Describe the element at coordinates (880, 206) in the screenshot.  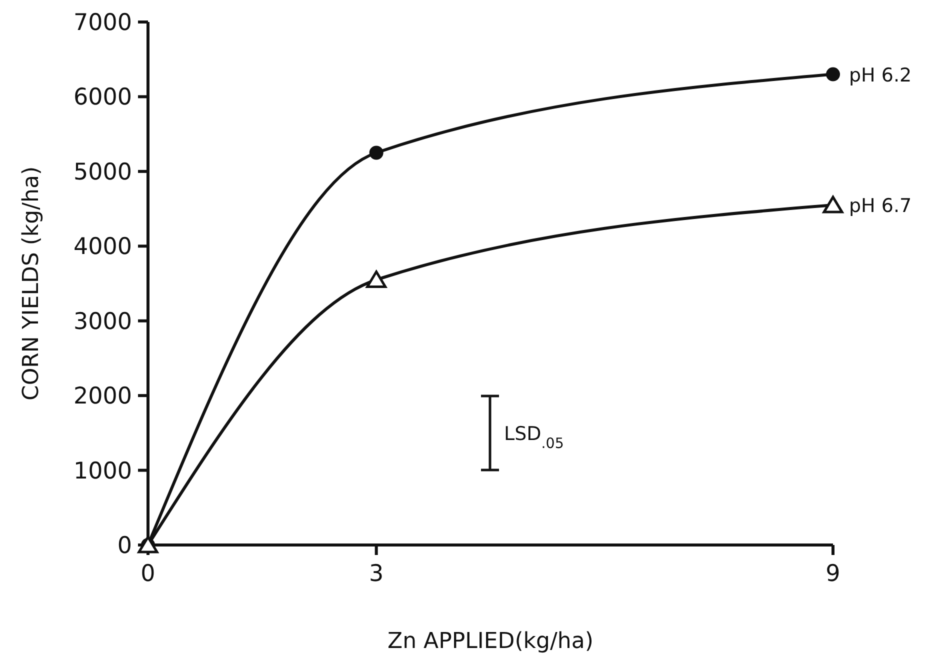
I see `series-label: pH 6.7` at that location.